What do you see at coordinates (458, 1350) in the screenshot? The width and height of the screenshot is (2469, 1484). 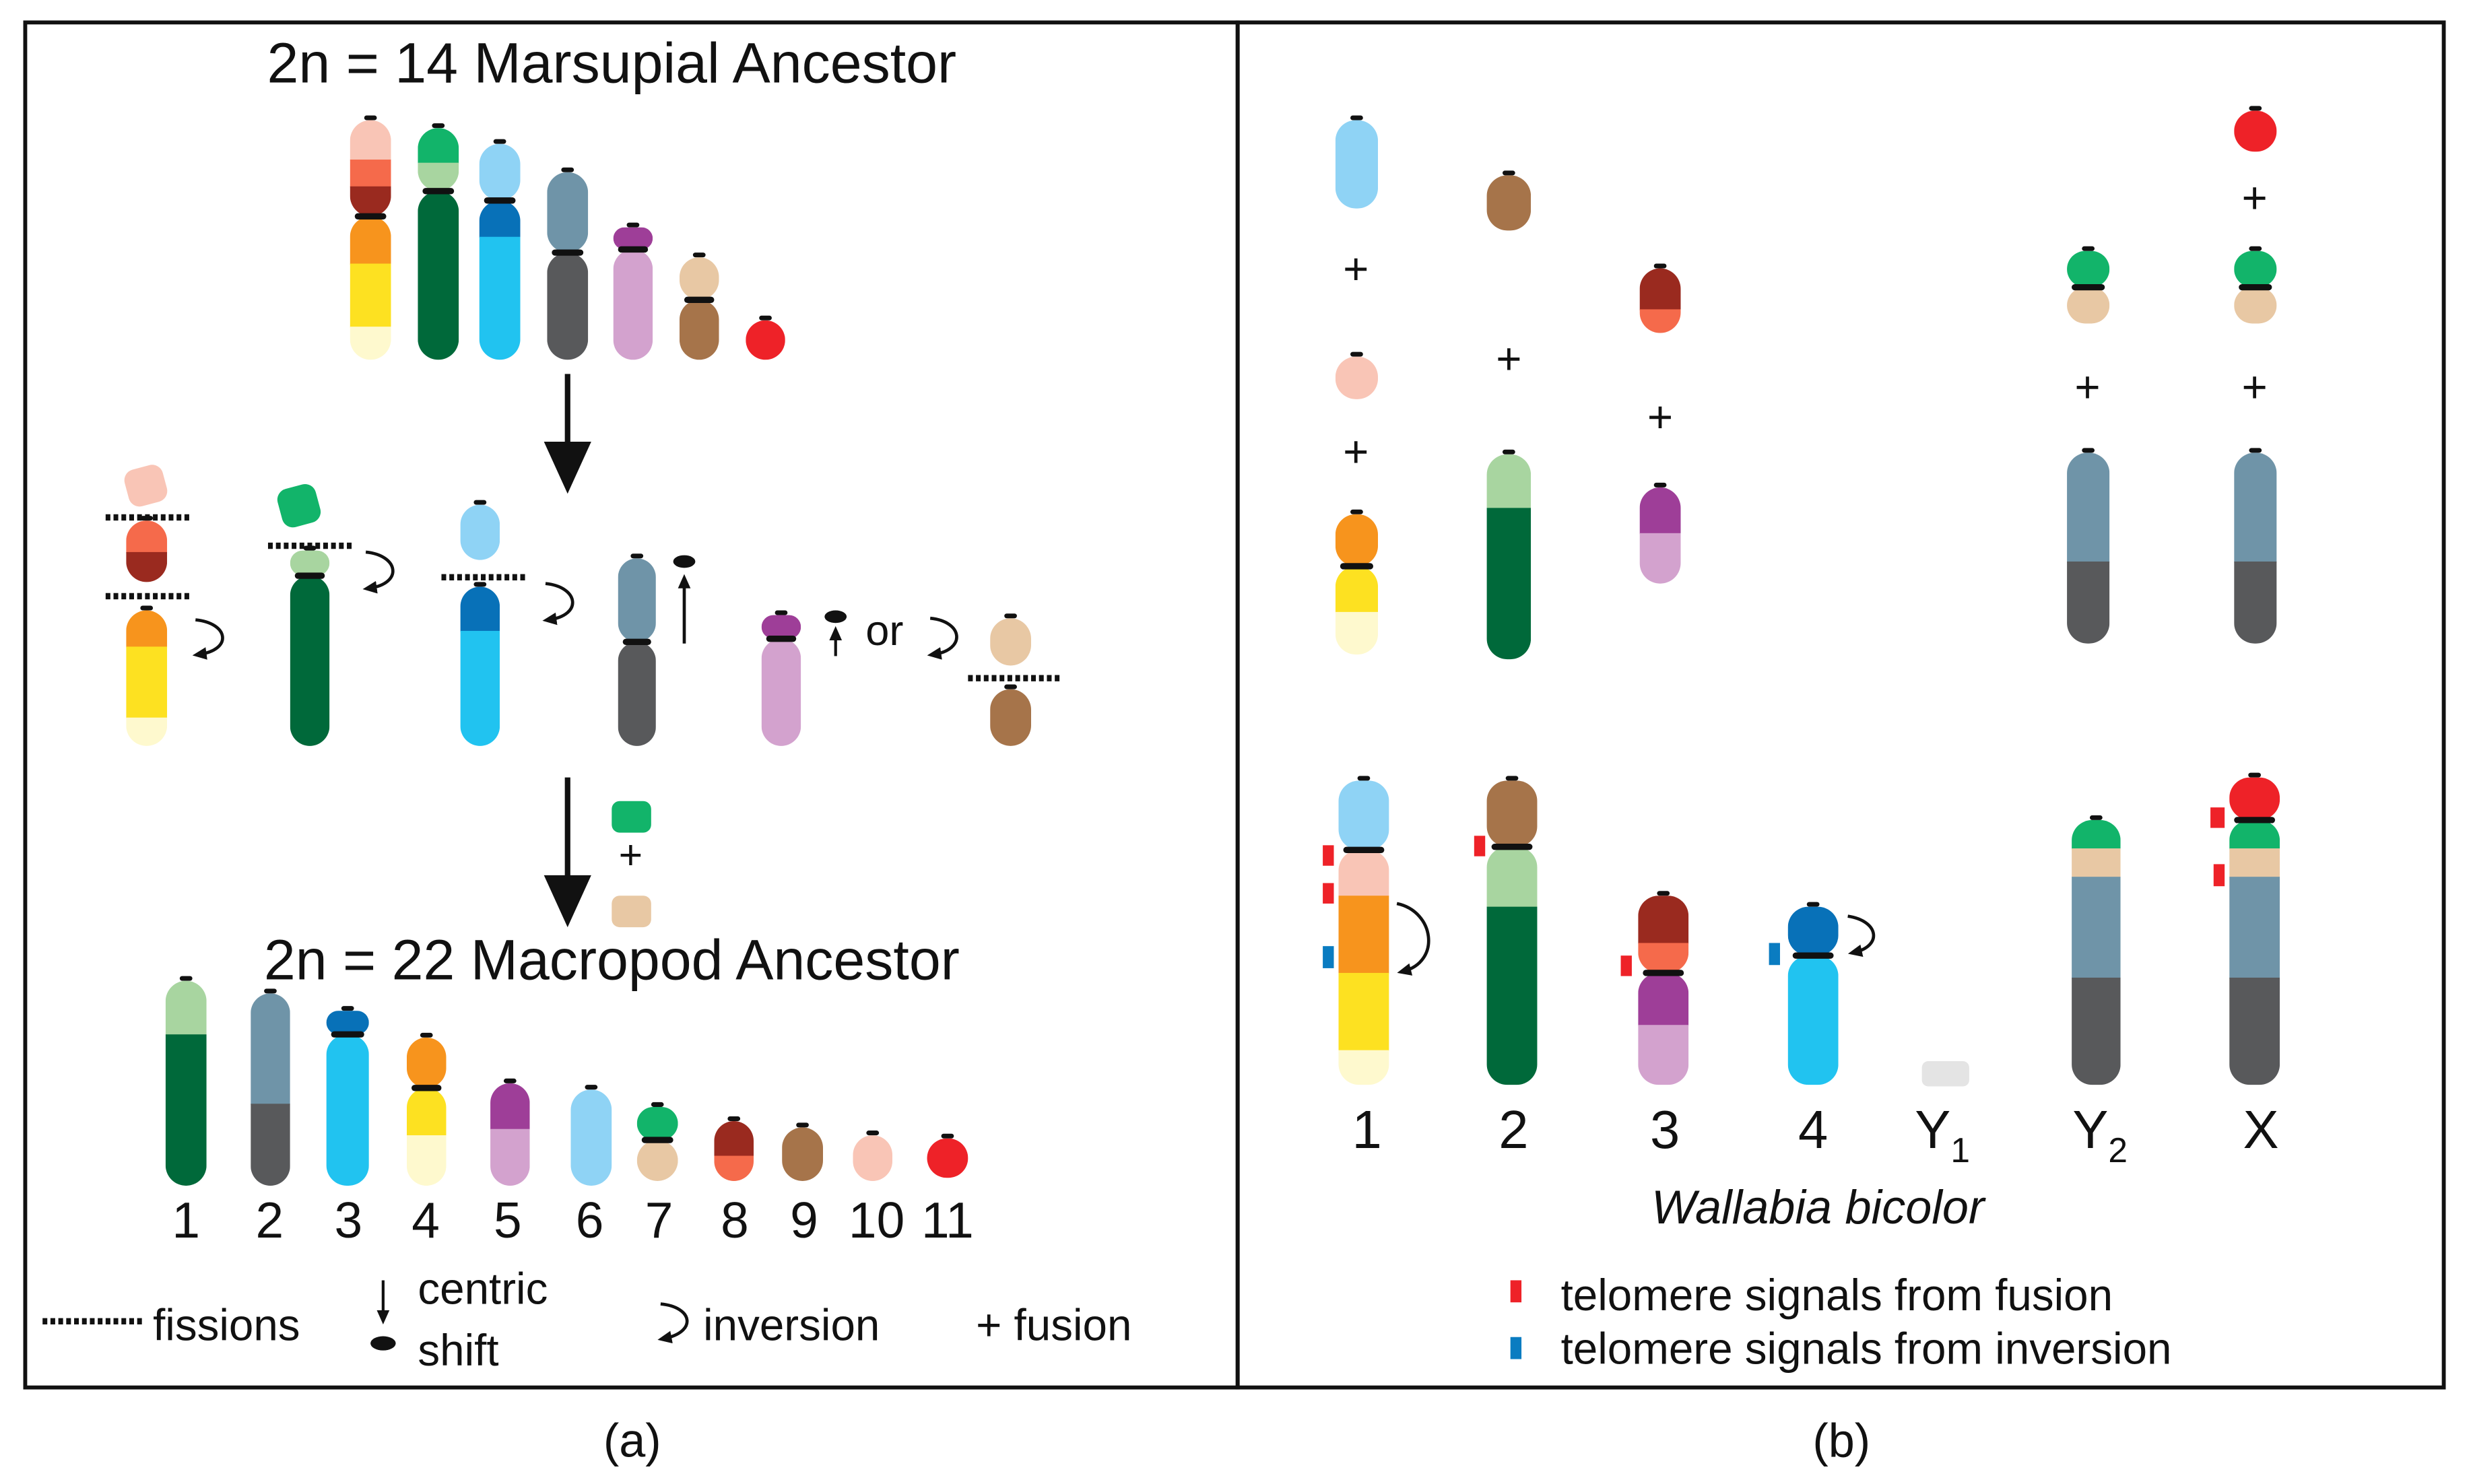 I see `legend-shift: shift` at bounding box center [458, 1350].